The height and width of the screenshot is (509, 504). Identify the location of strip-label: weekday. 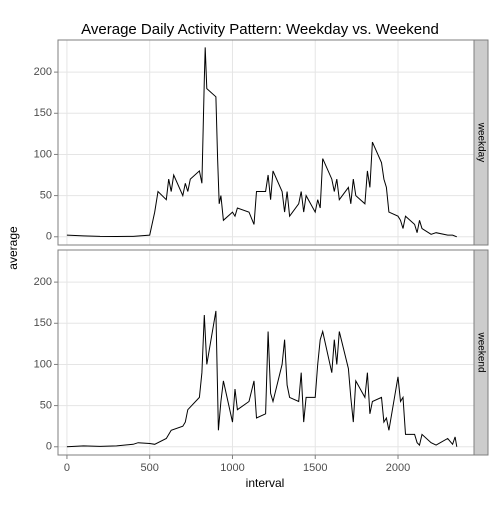
(480, 142).